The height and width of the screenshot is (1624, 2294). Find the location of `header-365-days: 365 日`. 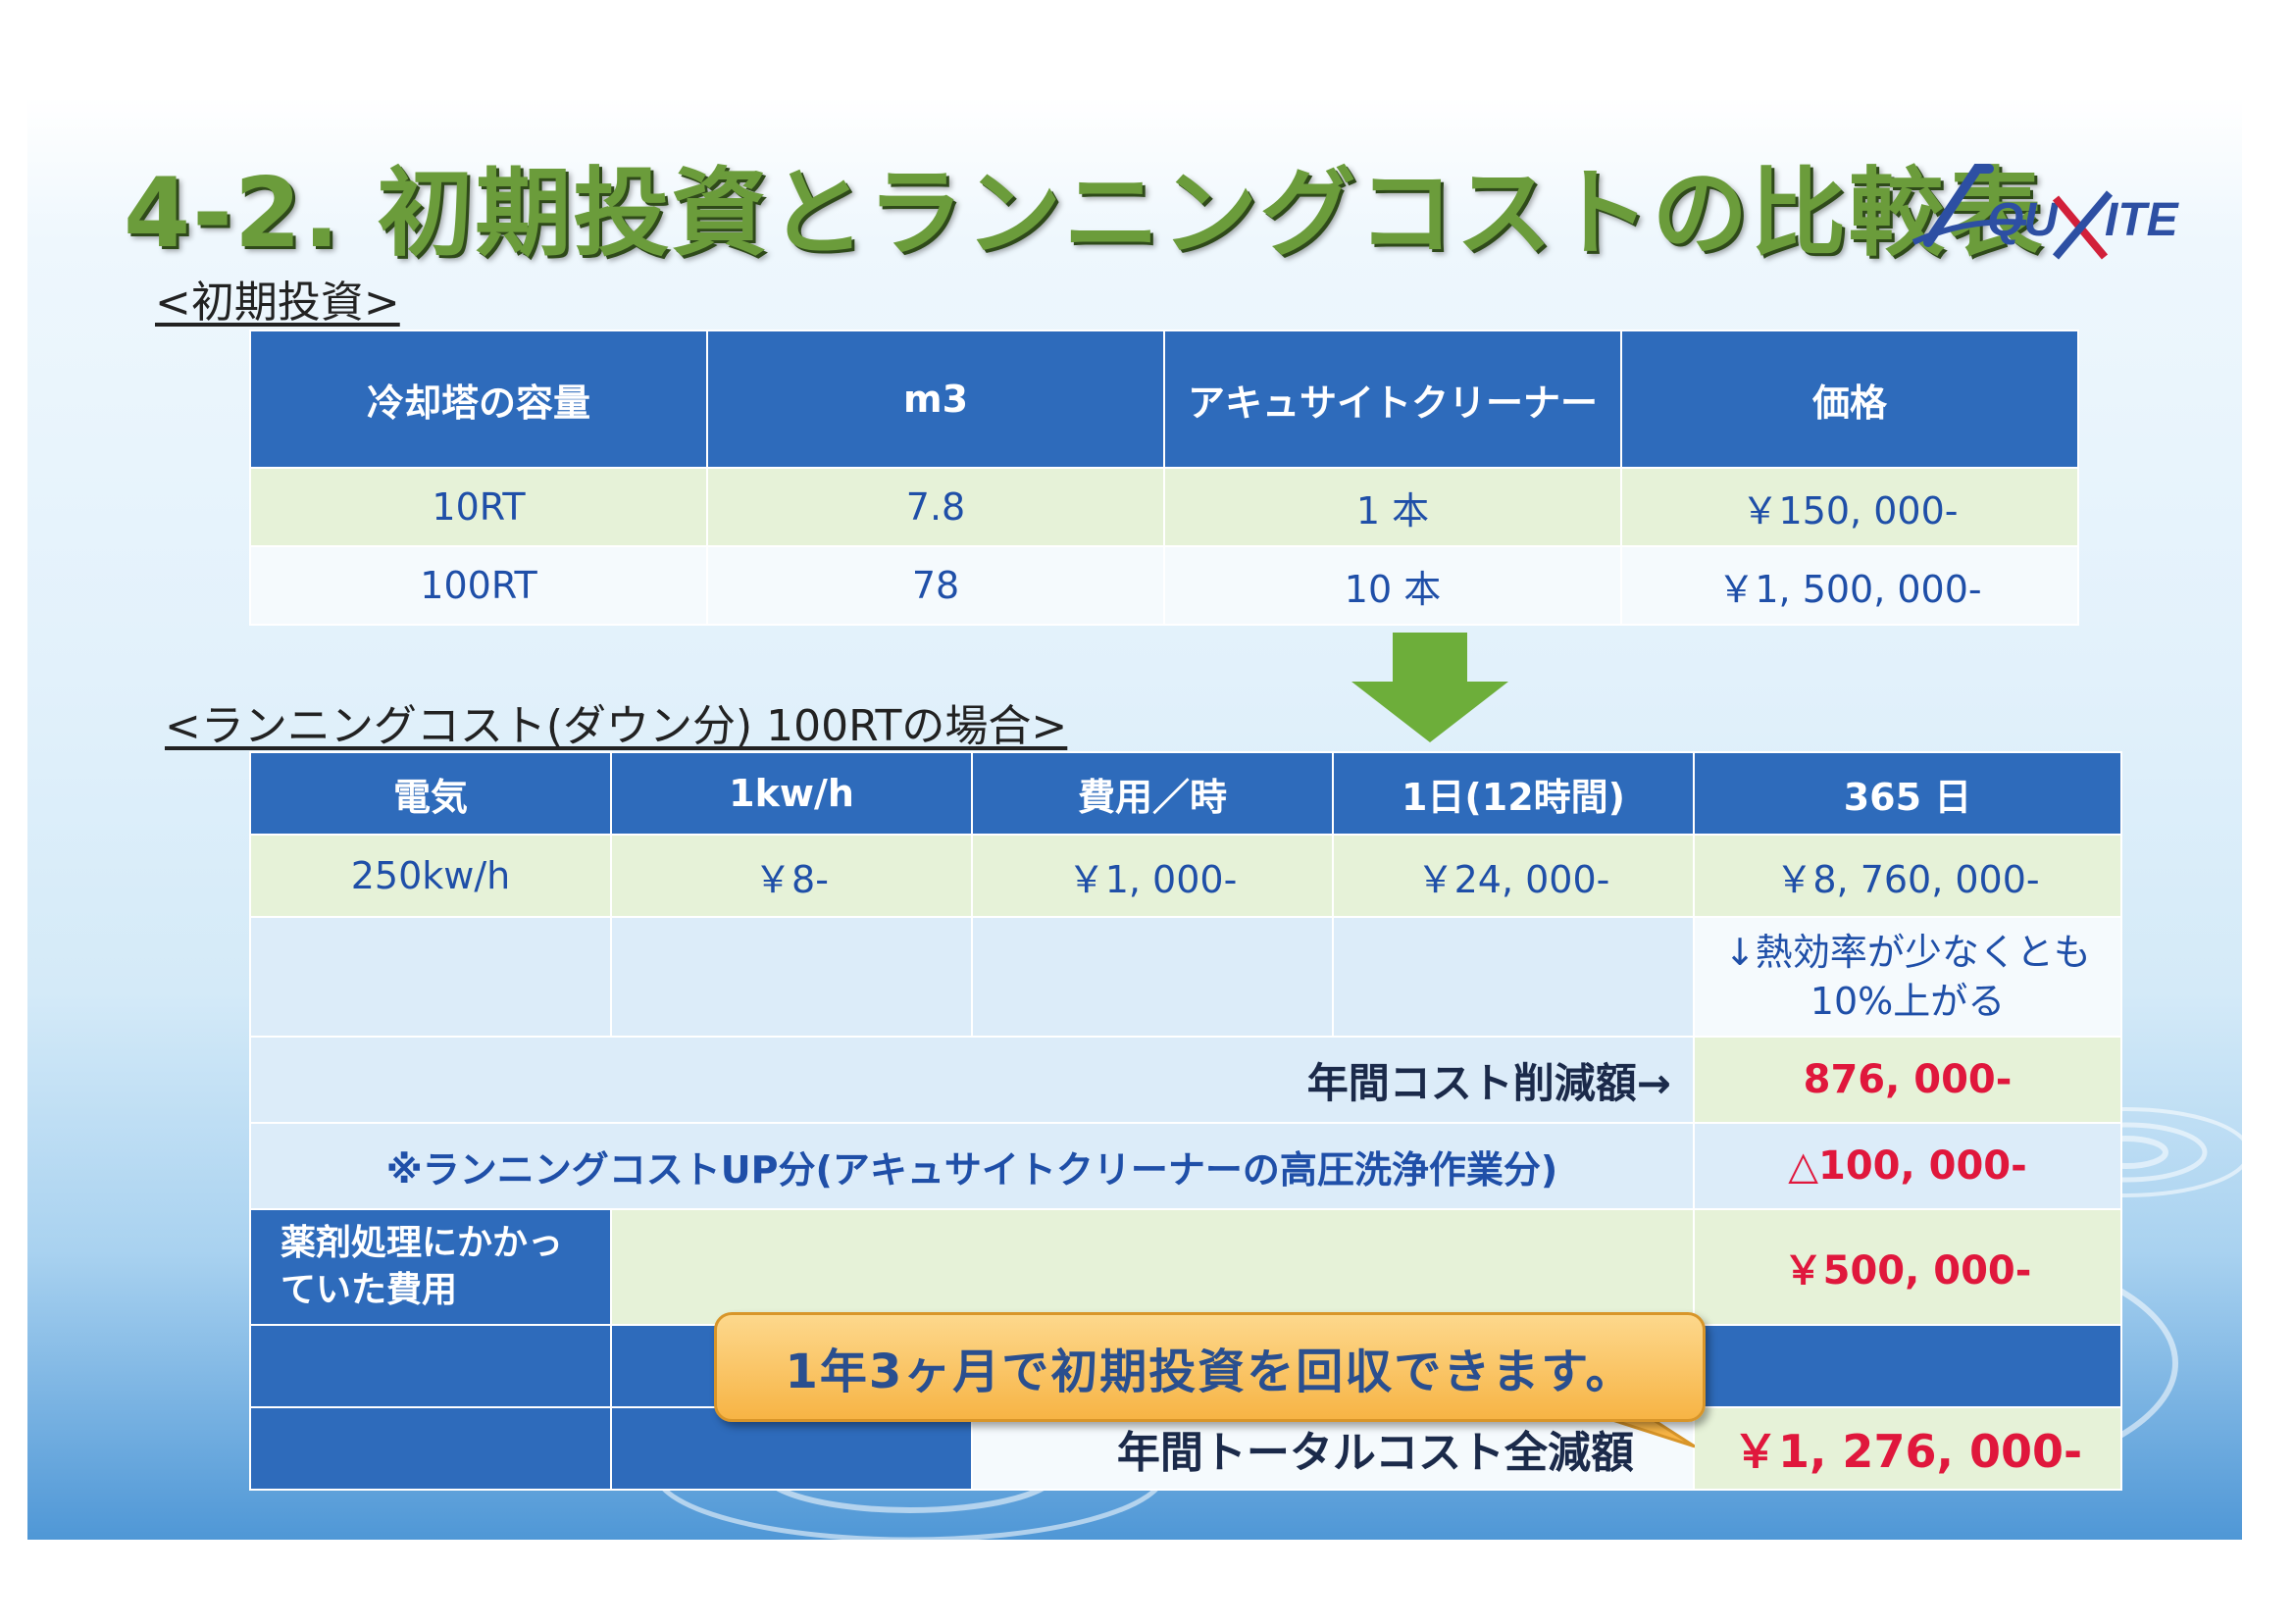

header-365-days: 365 日 is located at coordinates (1907, 793).